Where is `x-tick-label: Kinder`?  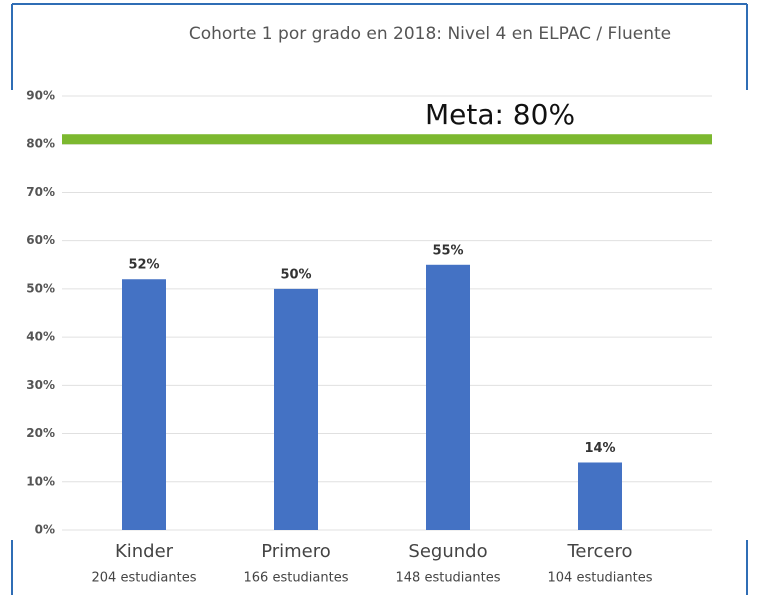 x-tick-label: Kinder is located at coordinates (144, 551).